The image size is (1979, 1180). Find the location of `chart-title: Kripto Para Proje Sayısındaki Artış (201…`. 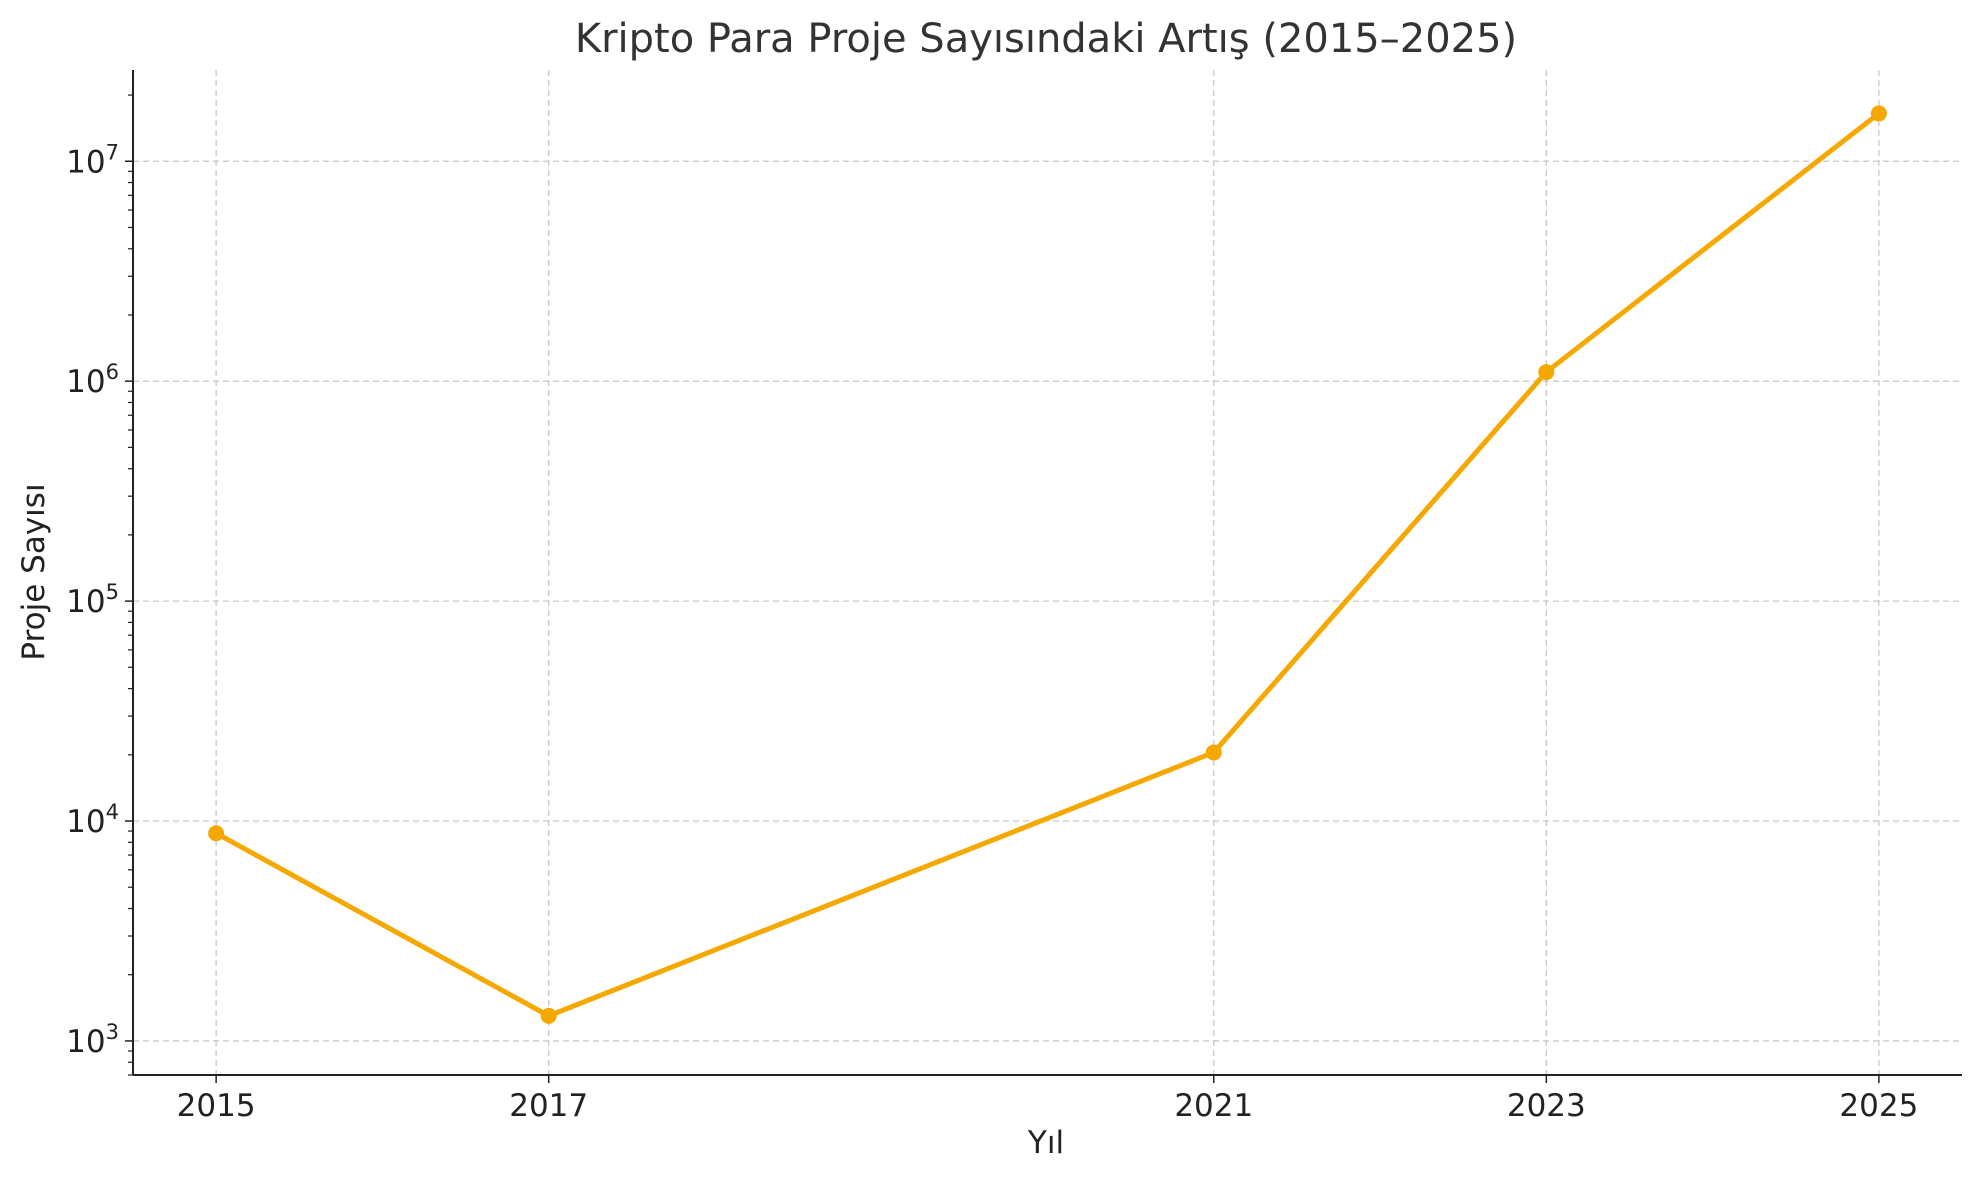

chart-title: Kripto Para Proje Sayısındaki Artış (201… is located at coordinates (1046, 39).